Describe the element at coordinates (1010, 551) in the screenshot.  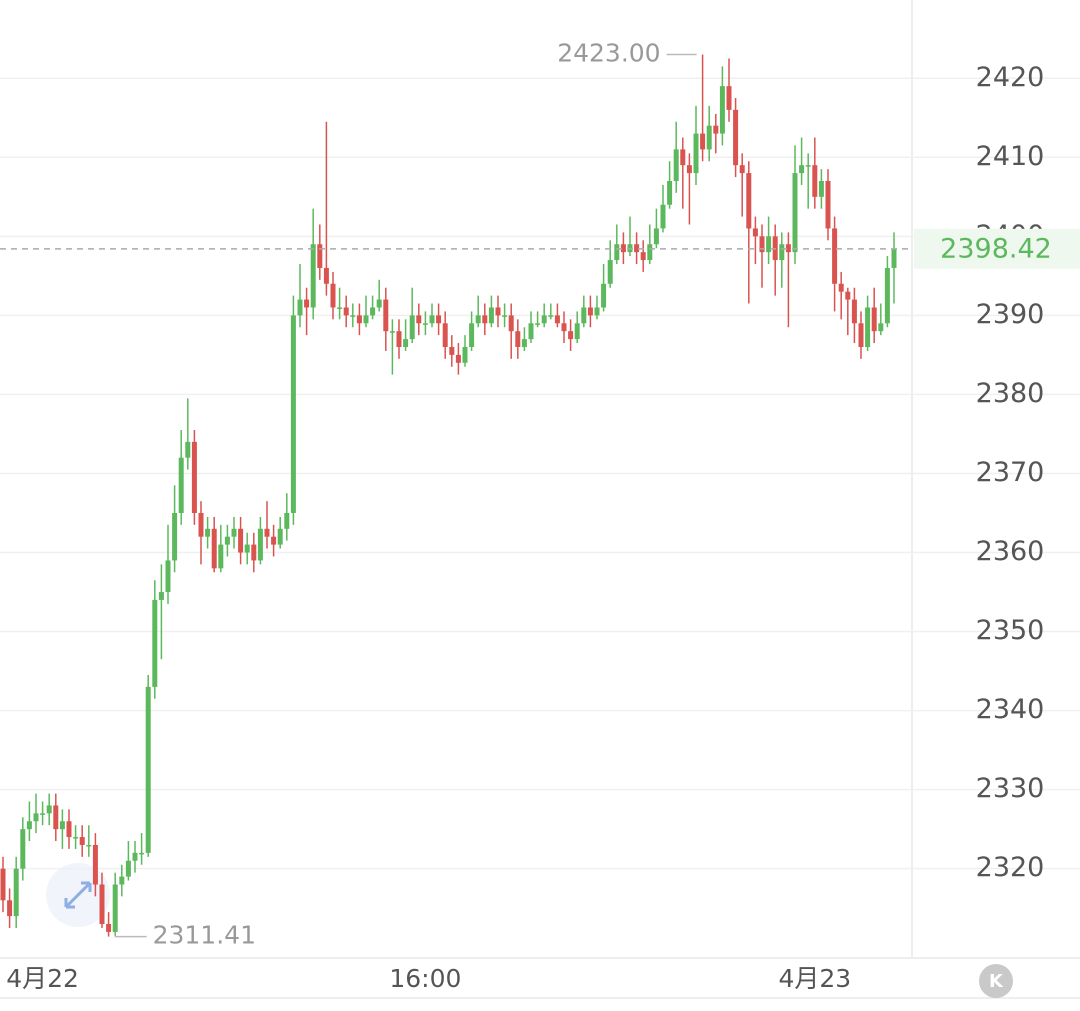
I see `y-tick-label: 2360` at that location.